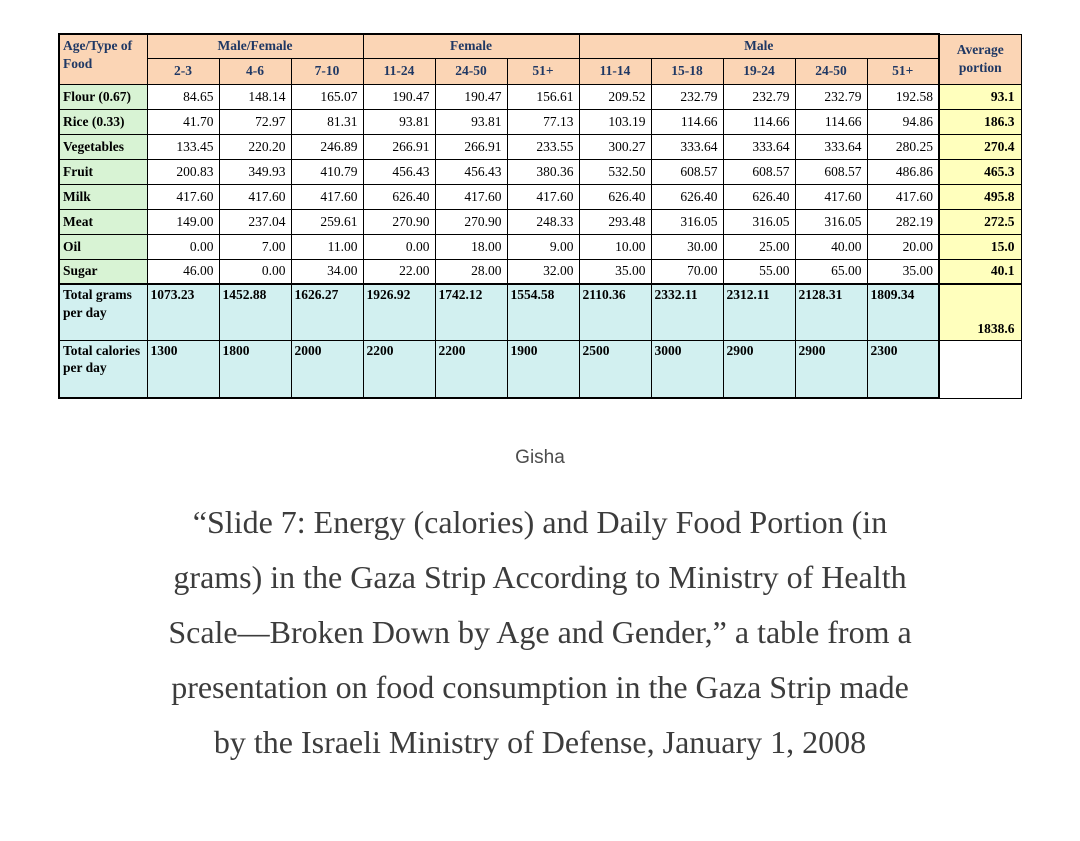 The image size is (1080, 841). Describe the element at coordinates (980, 121) in the screenshot. I see `average-cell: 186.3` at that location.